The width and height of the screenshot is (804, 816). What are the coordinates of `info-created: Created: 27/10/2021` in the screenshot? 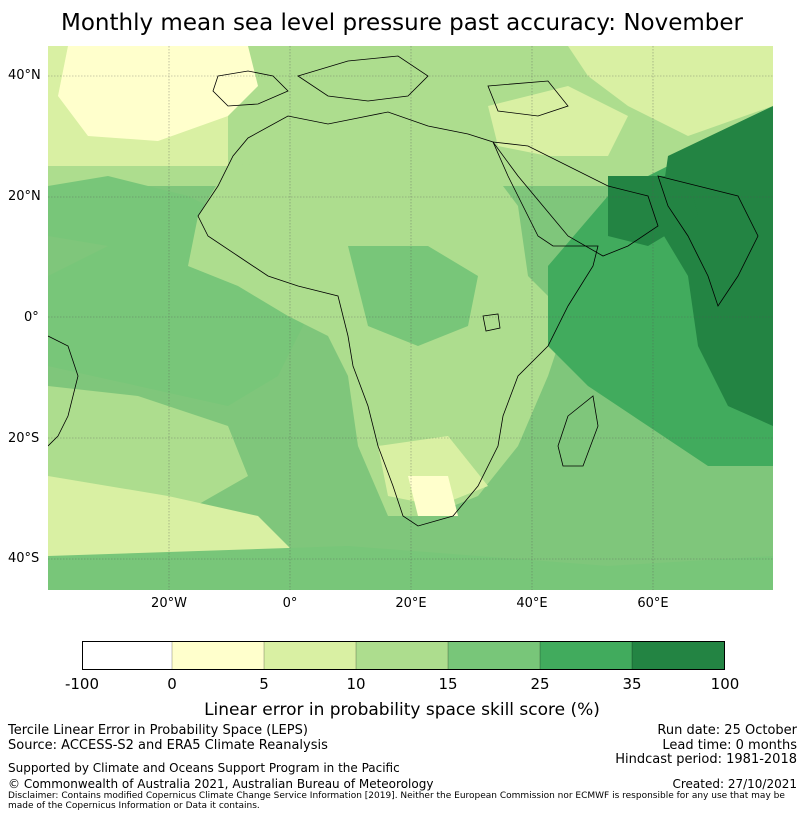 It's located at (734, 784).